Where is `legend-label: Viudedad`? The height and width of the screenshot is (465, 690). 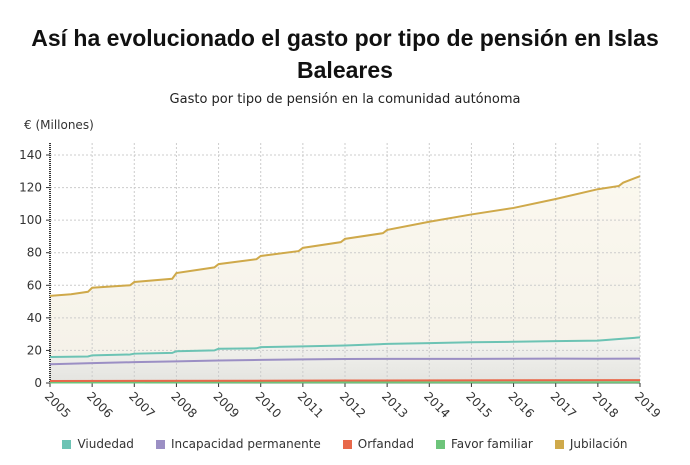
legend-label: Viudedad is located at coordinates (105, 444).